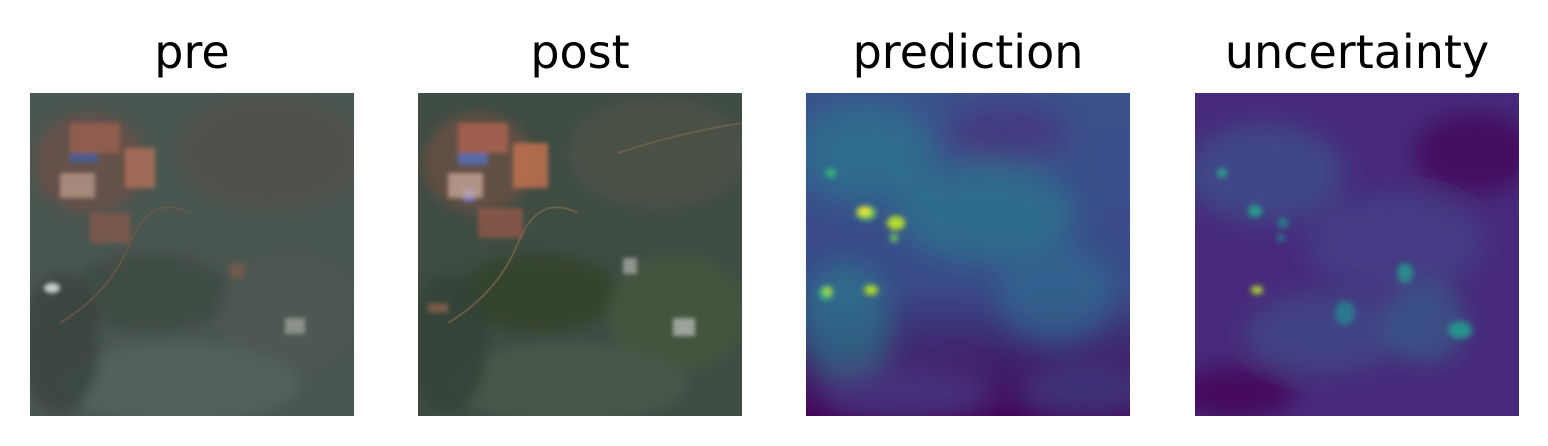 This screenshot has width=1548, height=446. Describe the element at coordinates (192, 52) in the screenshot. I see `panel-title-pre: pre` at that location.